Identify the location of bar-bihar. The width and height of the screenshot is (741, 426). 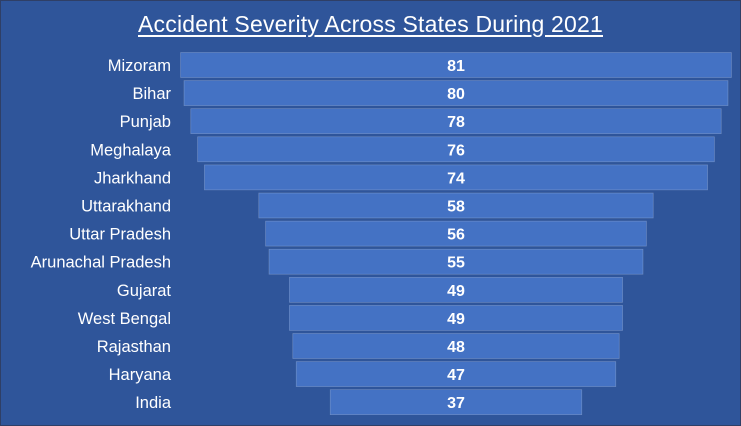
(456, 93).